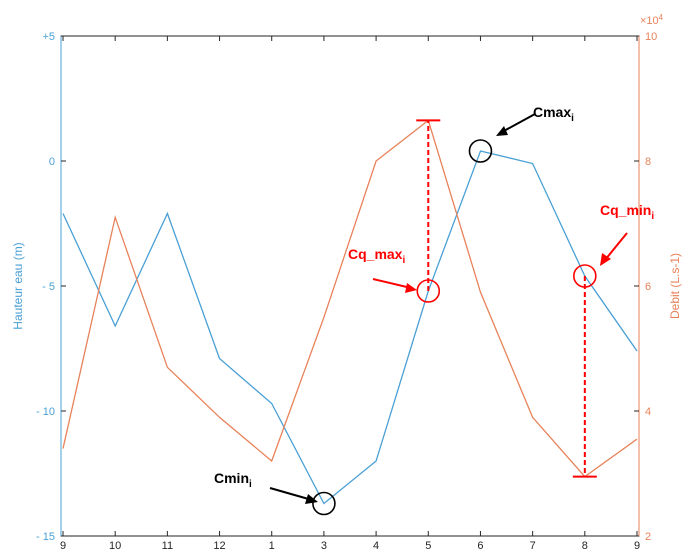 The width and height of the screenshot is (685, 552). I want to click on label-cmax: Cmaxi, so click(553, 114).